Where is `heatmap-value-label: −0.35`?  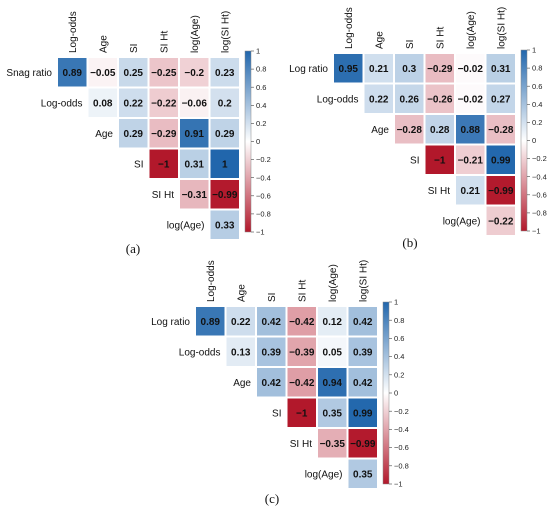
heatmap-value-label: −0.35 is located at coordinates (333, 444).